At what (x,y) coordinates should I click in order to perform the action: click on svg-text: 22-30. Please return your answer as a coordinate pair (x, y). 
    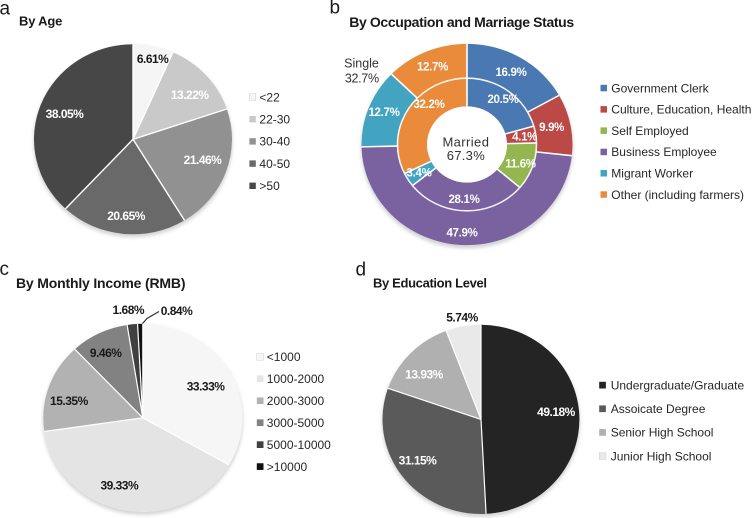
    Looking at the image, I should click on (274, 120).